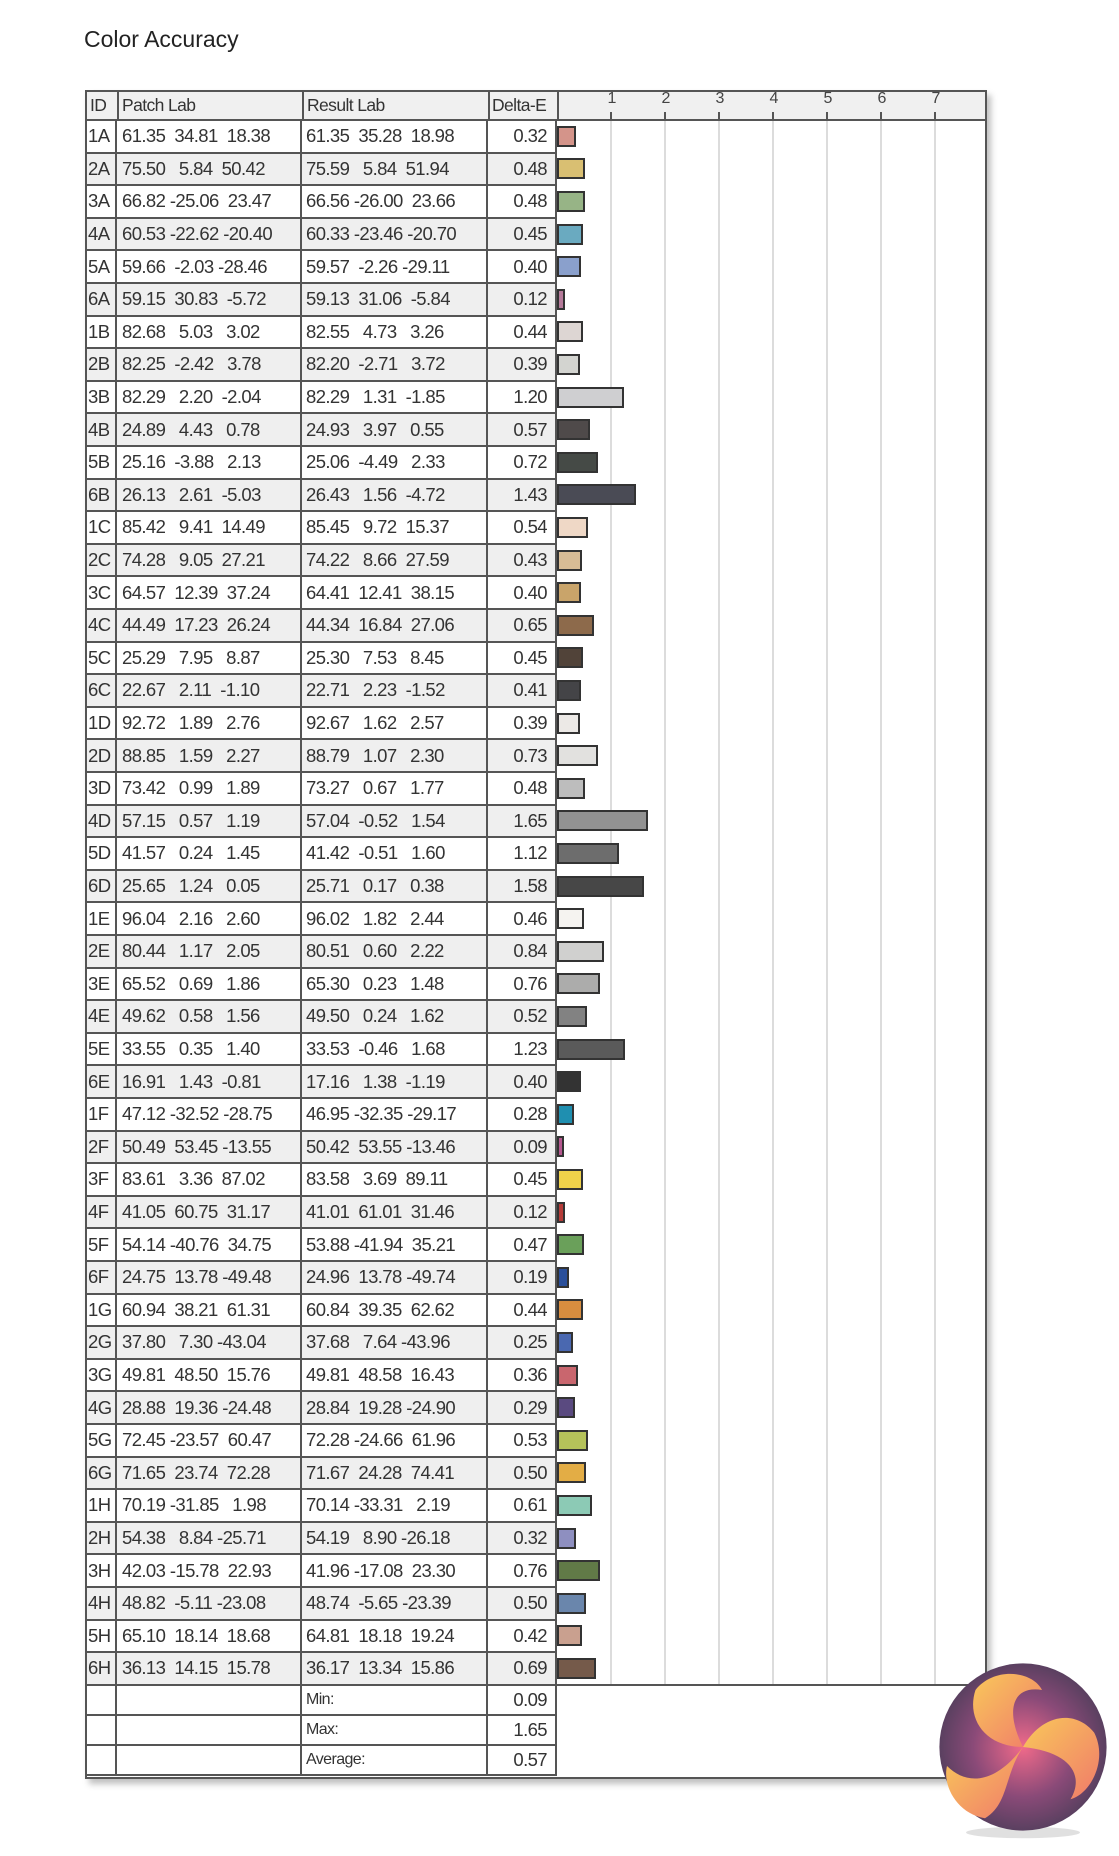 The image size is (1119, 1856). What do you see at coordinates (209, 364) in the screenshot?
I see `patch-lab: 82.25 -2.42 3.78` at bounding box center [209, 364].